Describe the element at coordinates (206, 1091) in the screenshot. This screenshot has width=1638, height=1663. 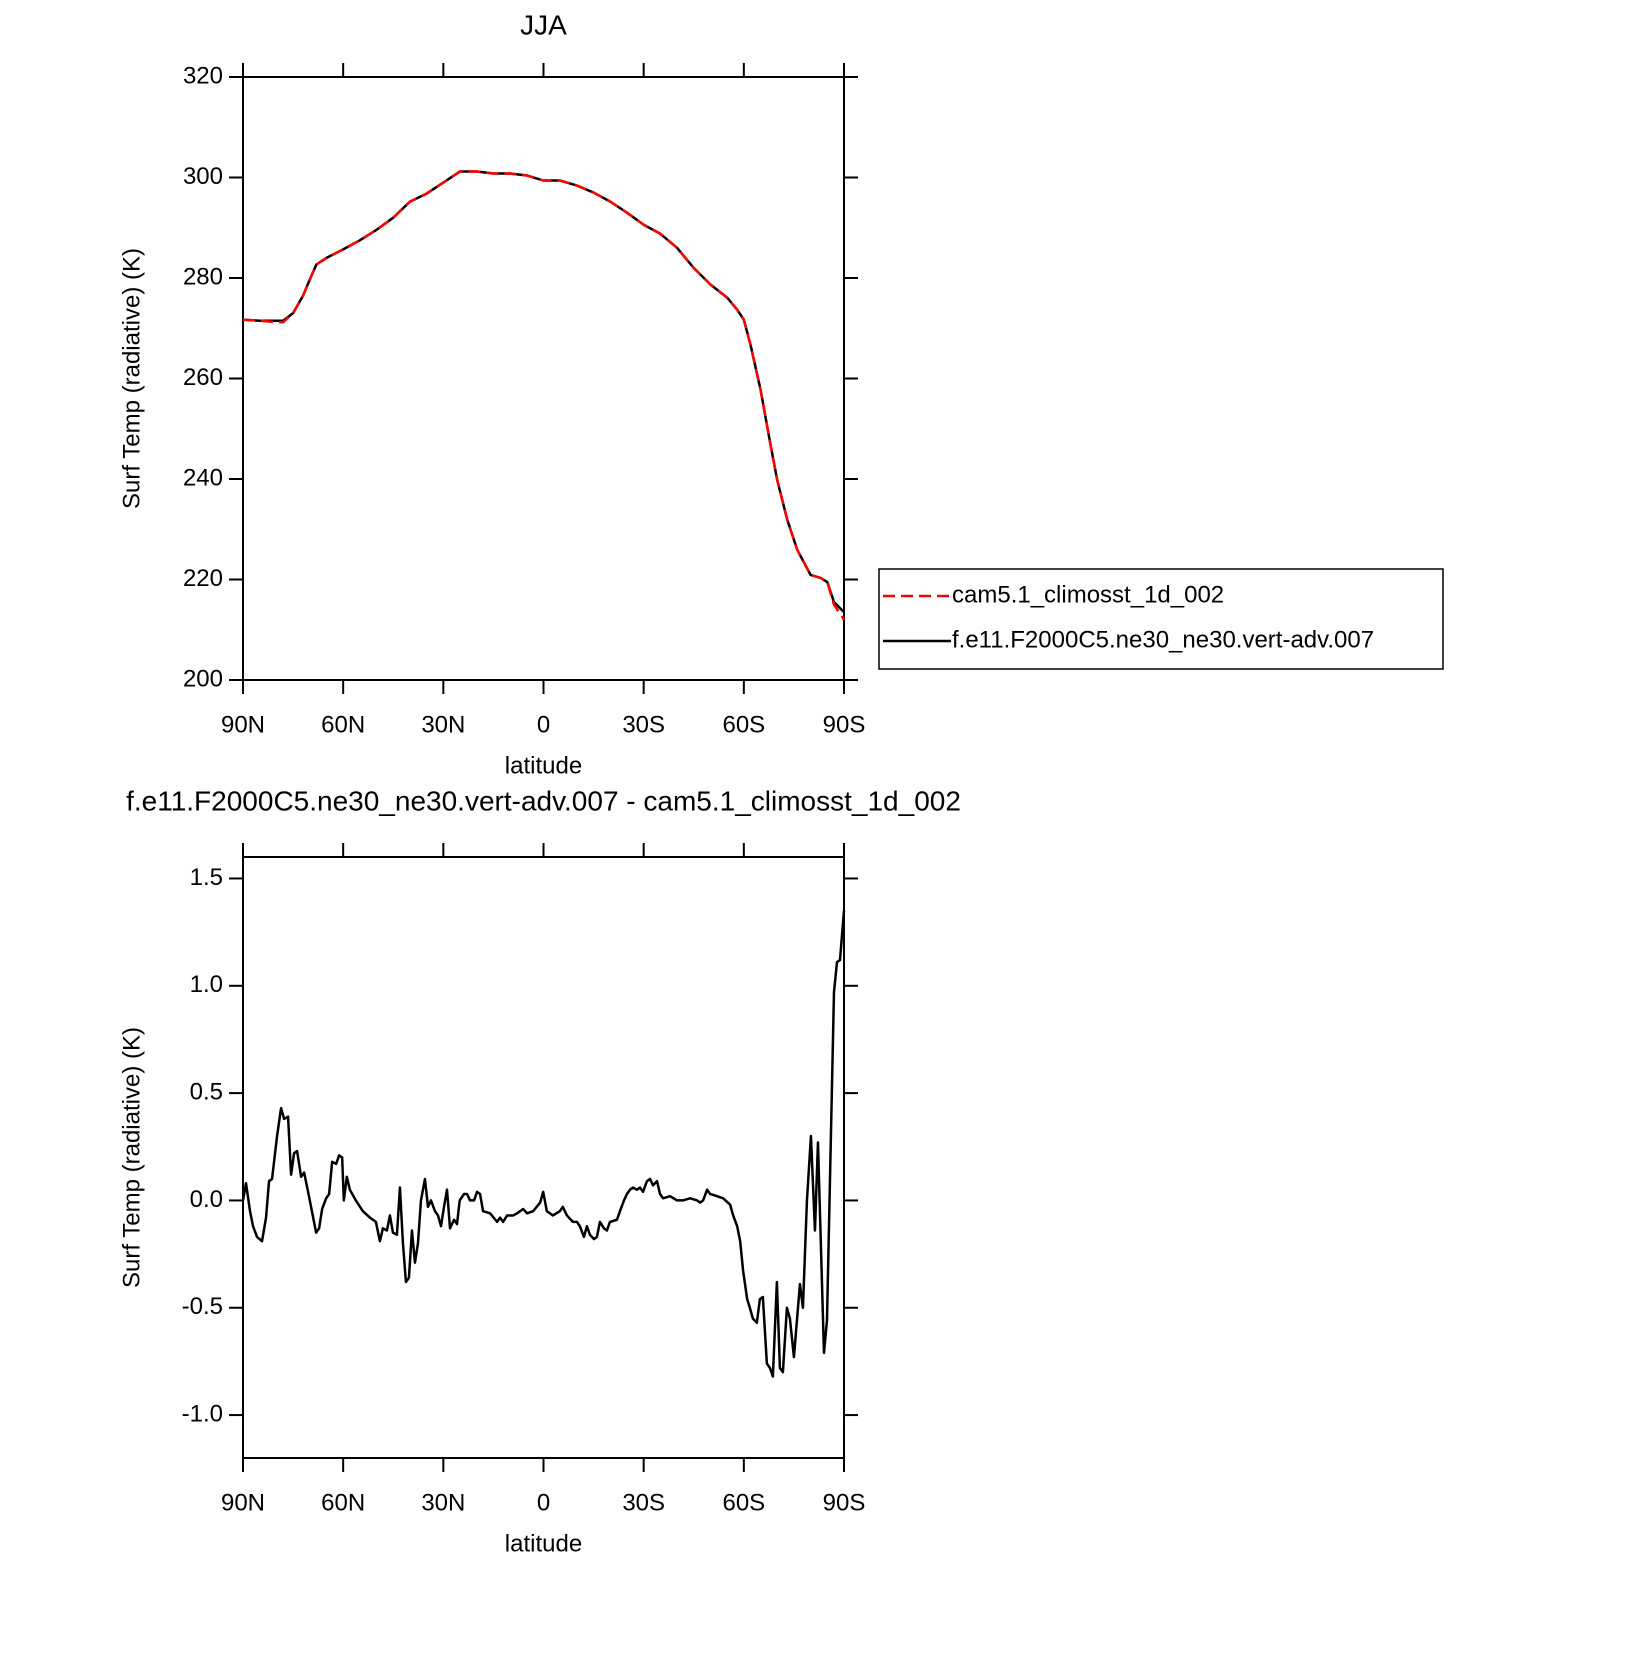
I see `y-tick-label: 0.5` at that location.